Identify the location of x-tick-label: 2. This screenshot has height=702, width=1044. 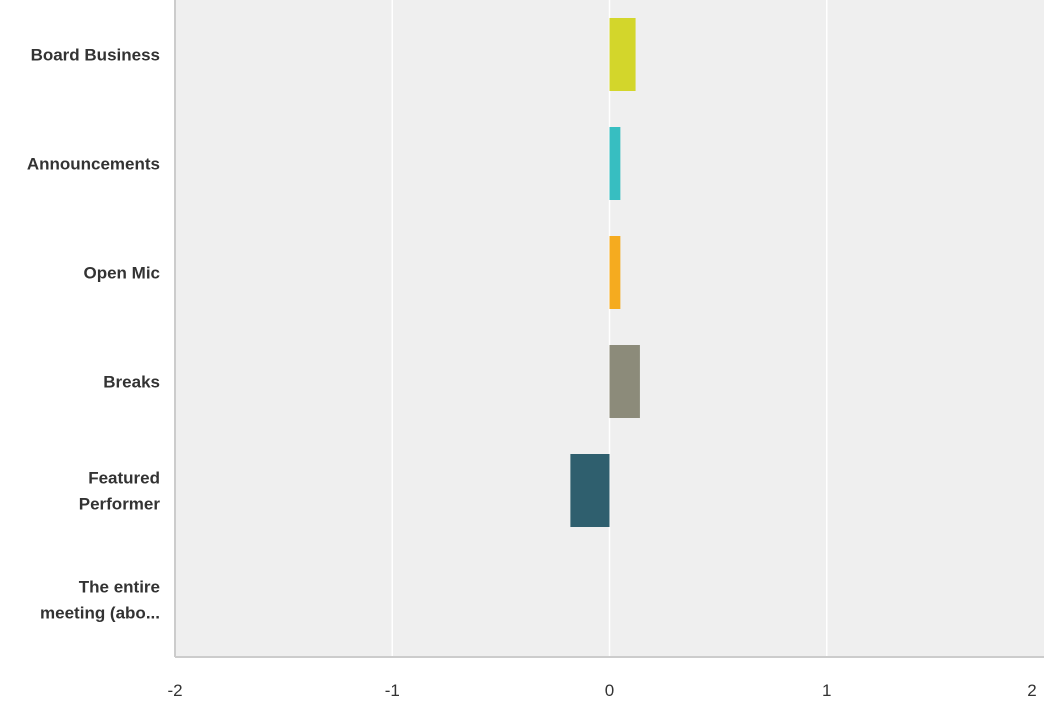
(1031, 690).